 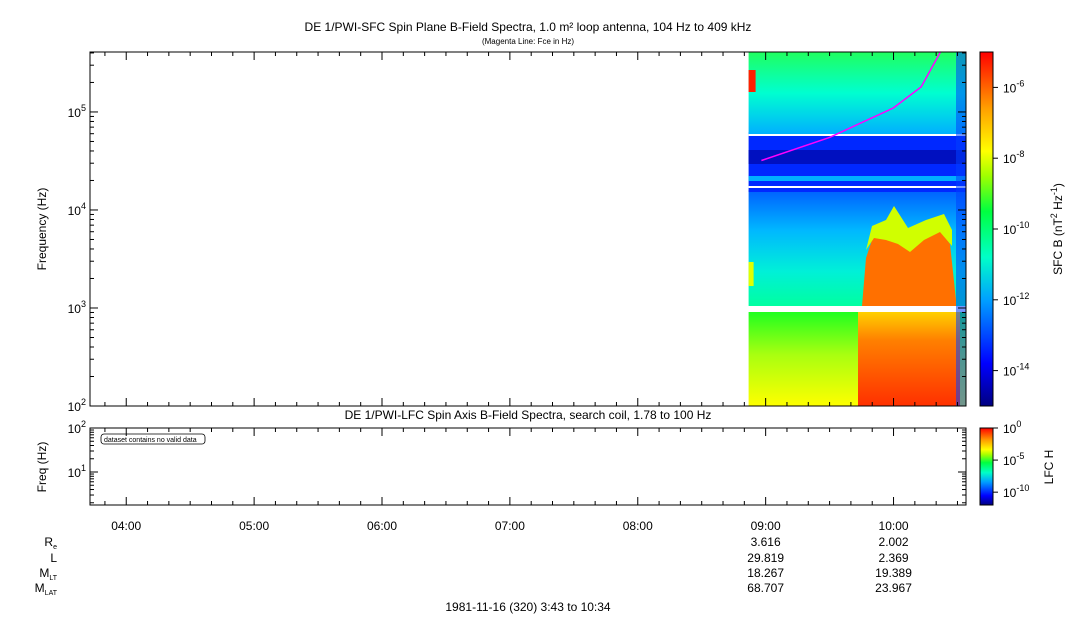 I want to click on top-y-tick-label: 10³, so click(x=77, y=307).